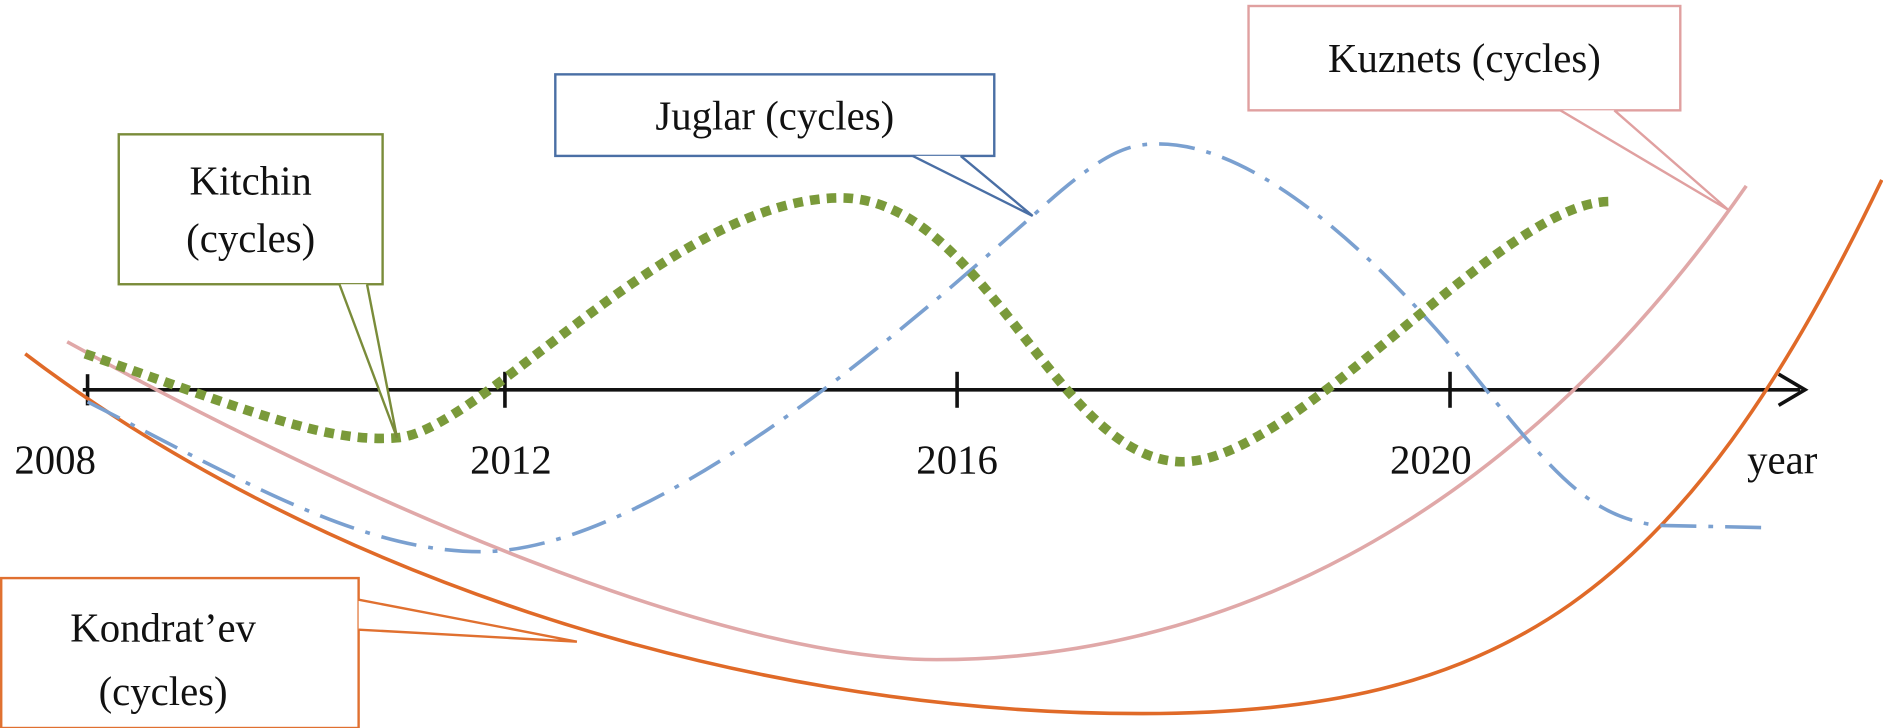 The width and height of the screenshot is (1883, 728). Describe the element at coordinates (1464, 58) in the screenshot. I see `callout-text: Kuznets (cycles)` at that location.